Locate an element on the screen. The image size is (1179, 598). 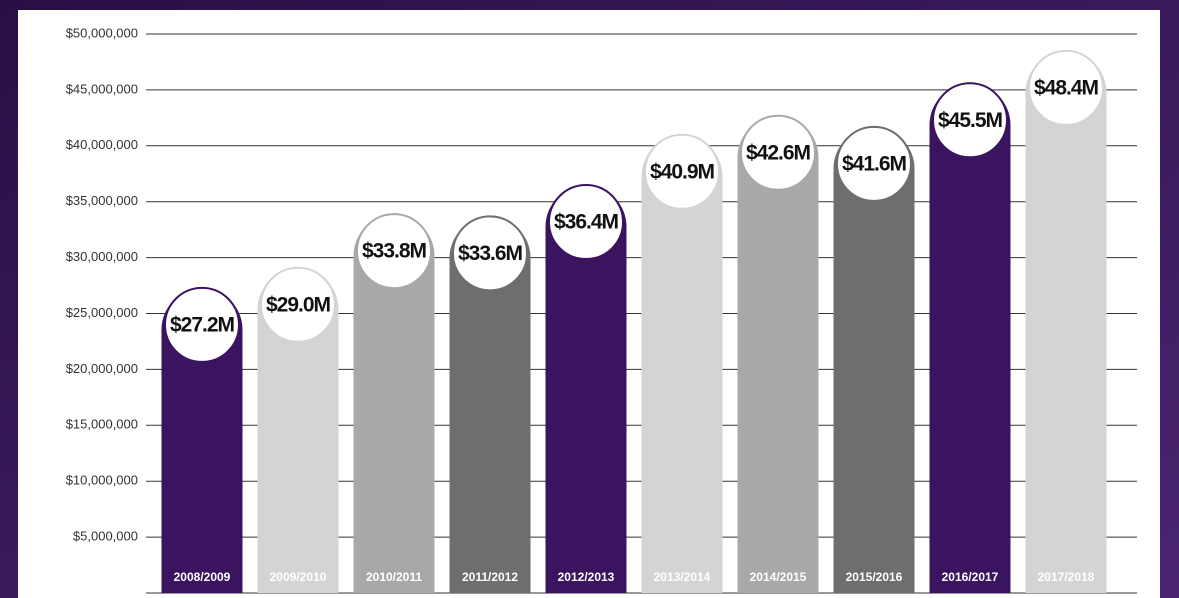
value-label: $45.5M is located at coordinates (970, 120).